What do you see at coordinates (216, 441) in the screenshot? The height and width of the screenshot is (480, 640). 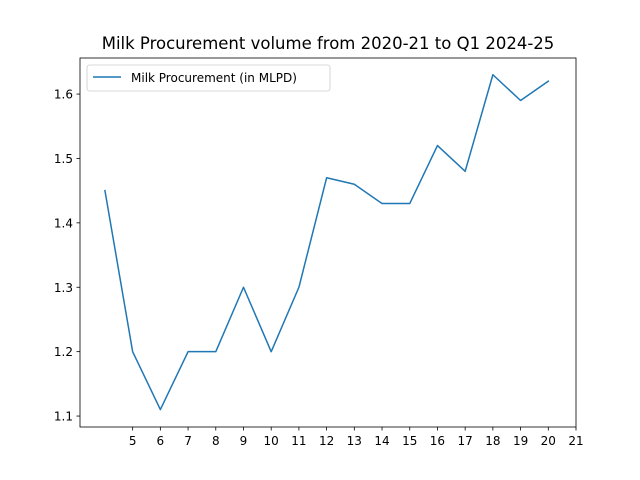 I see `x-tick-label: 8` at bounding box center [216, 441].